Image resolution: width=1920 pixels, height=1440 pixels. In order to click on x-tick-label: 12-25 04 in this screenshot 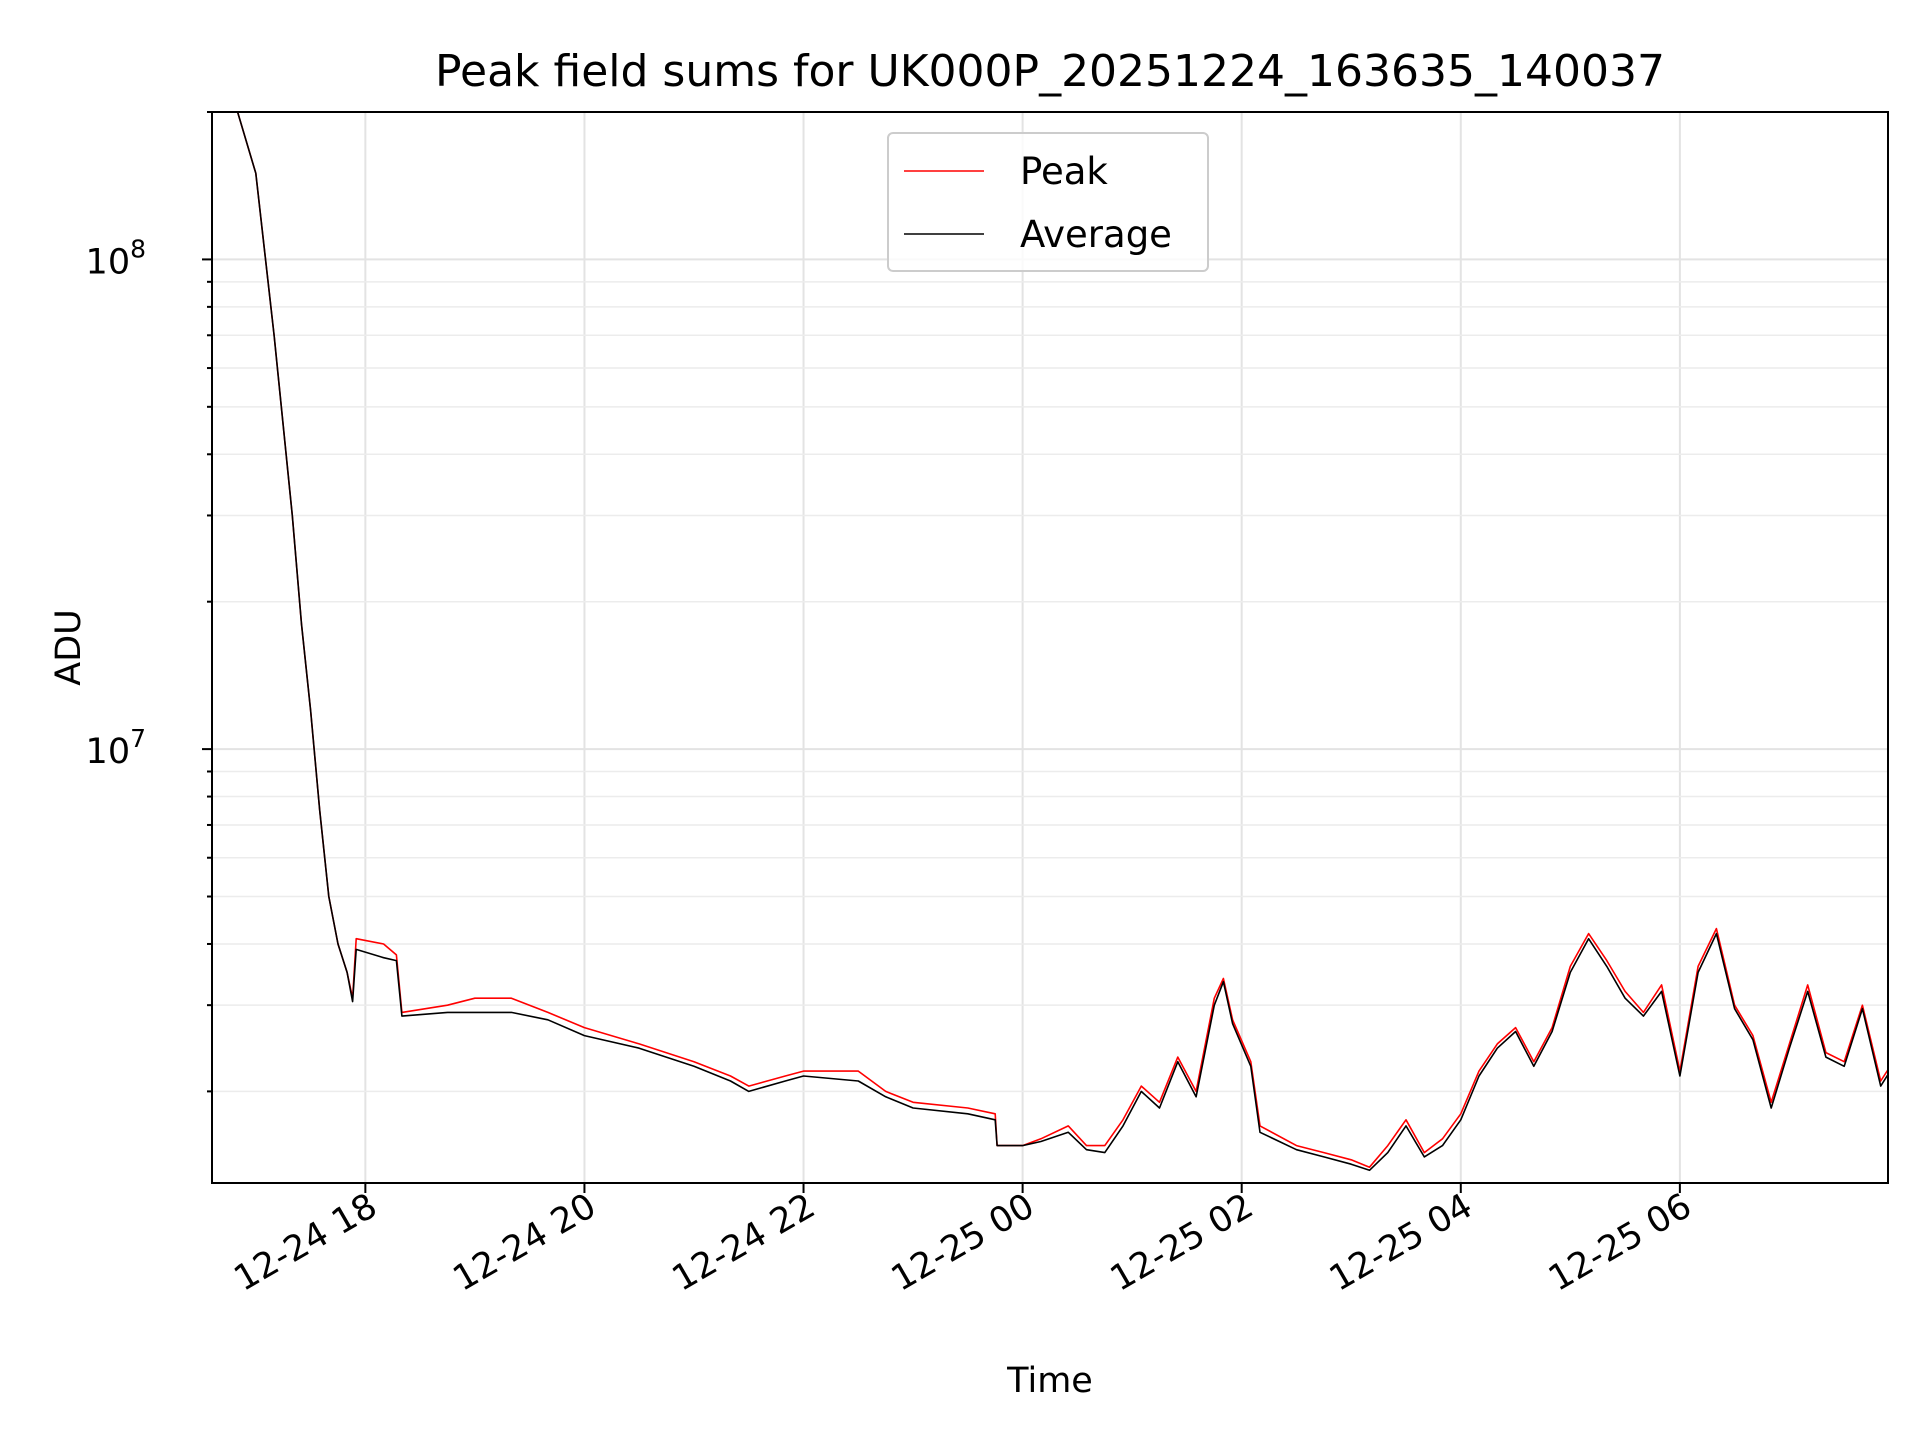, I will do `click(1401, 1242)`.